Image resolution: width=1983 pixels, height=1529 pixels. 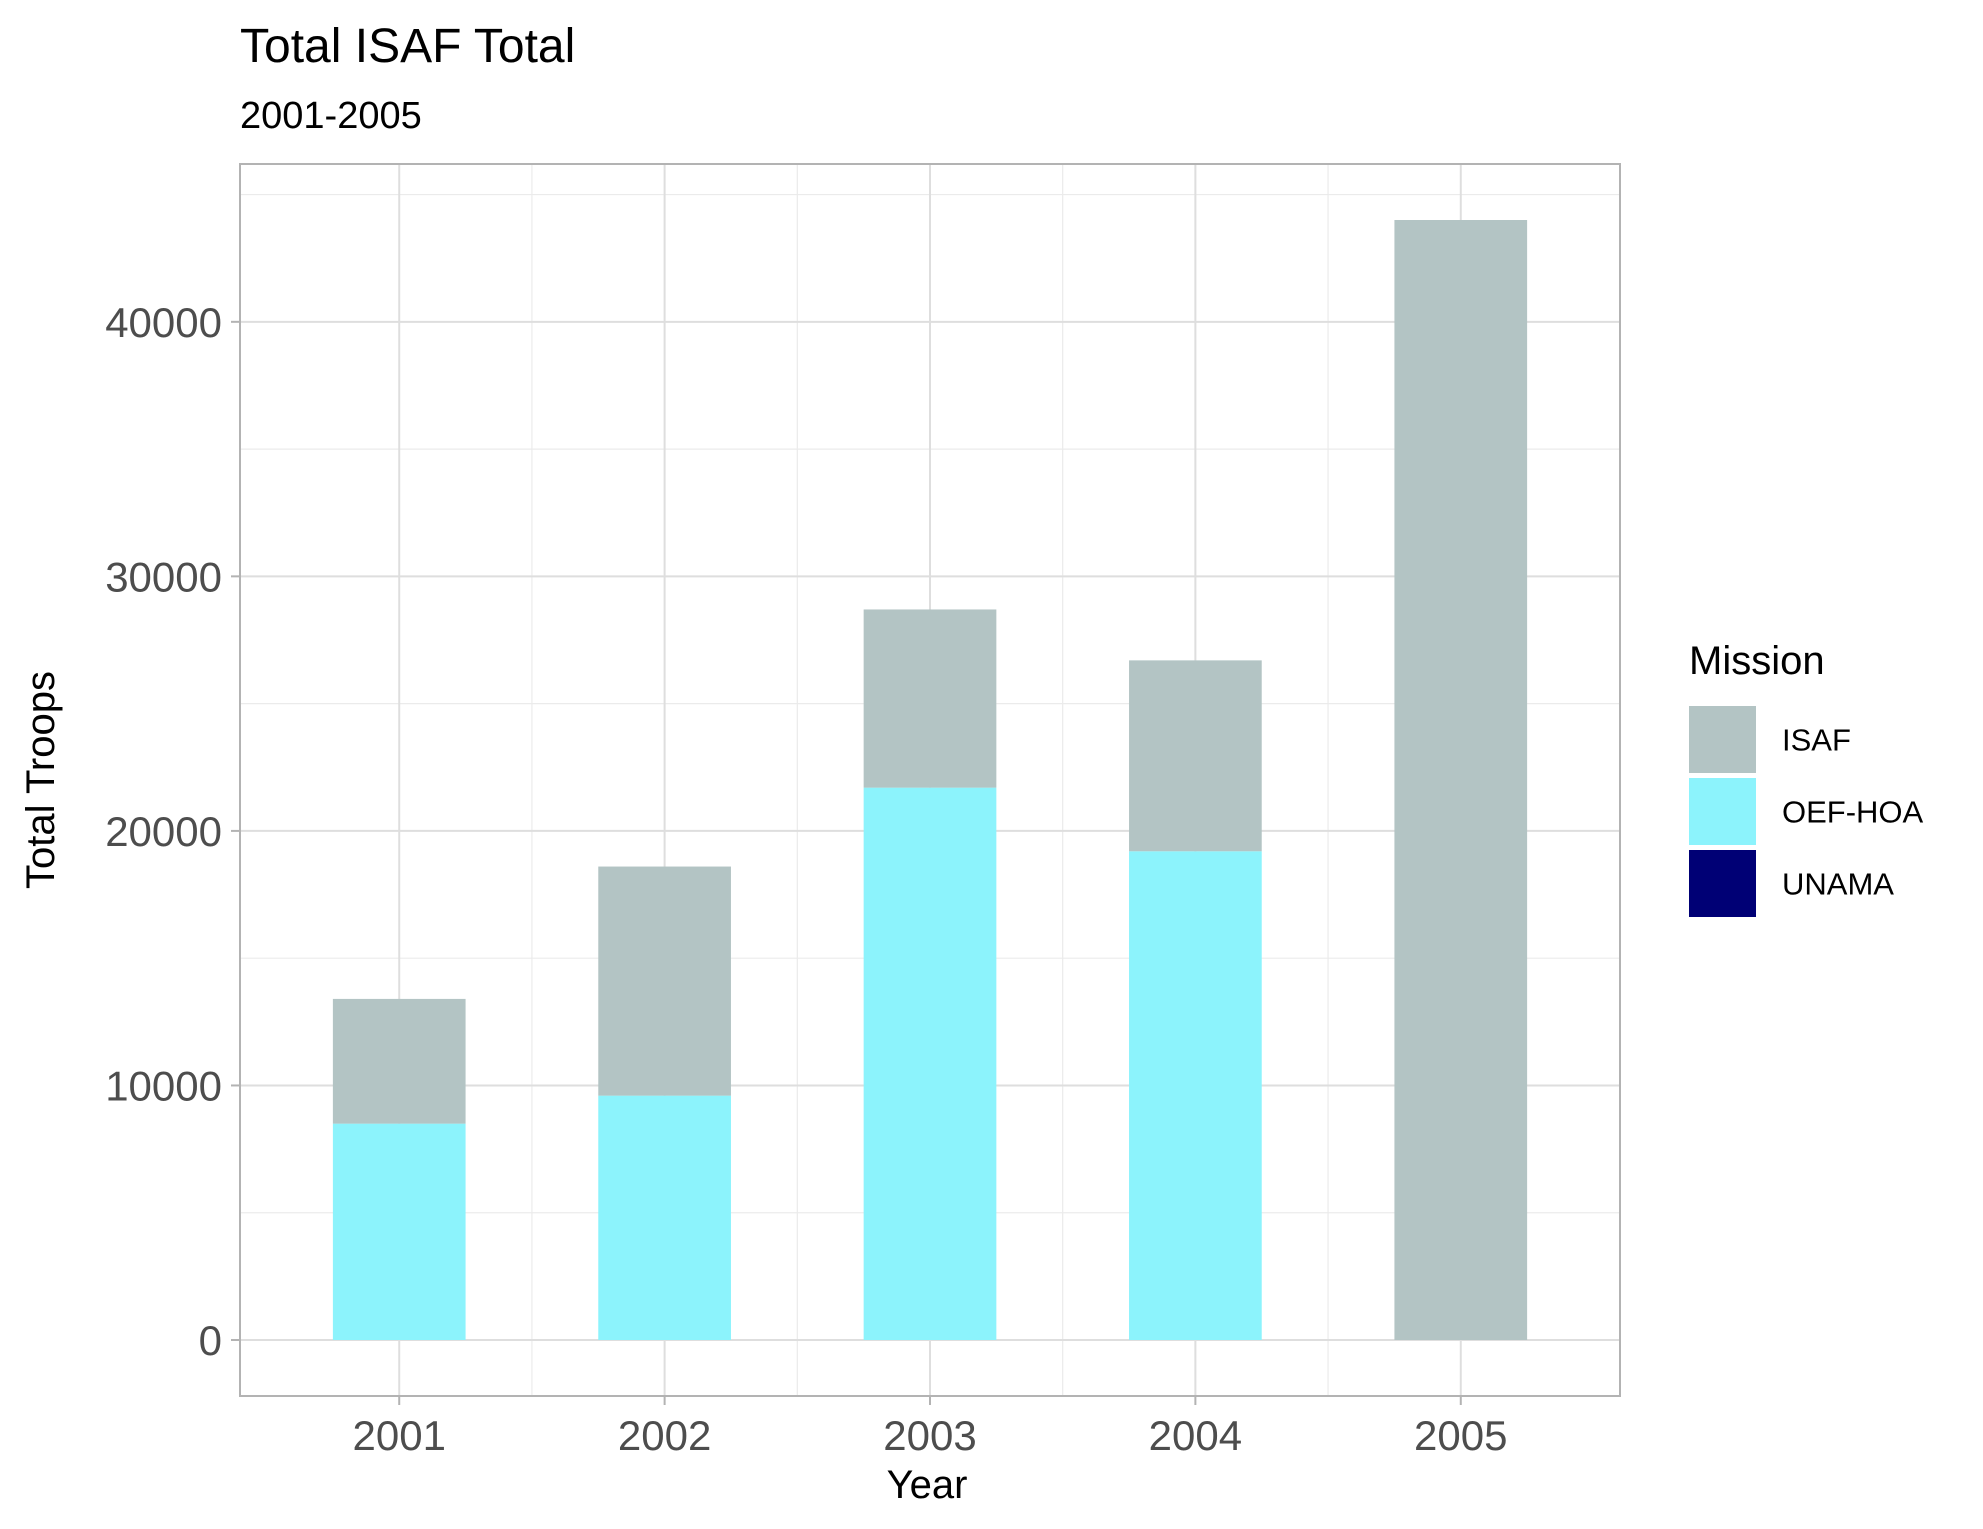 What do you see at coordinates (1722, 811) in the screenshot?
I see `legend-key-oef-hoa` at bounding box center [1722, 811].